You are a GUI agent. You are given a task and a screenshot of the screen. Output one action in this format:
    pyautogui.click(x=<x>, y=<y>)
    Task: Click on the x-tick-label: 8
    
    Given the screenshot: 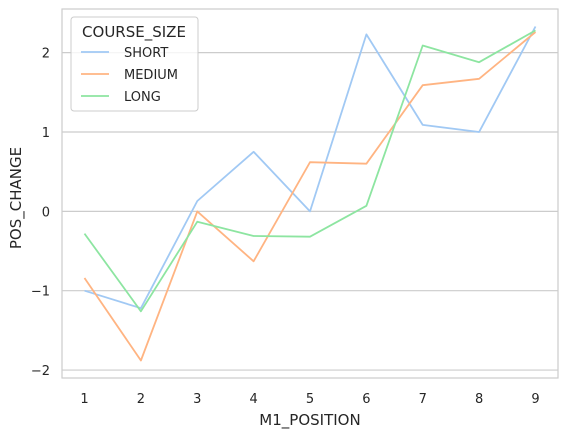 What is the action you would take?
    pyautogui.click(x=479, y=399)
    